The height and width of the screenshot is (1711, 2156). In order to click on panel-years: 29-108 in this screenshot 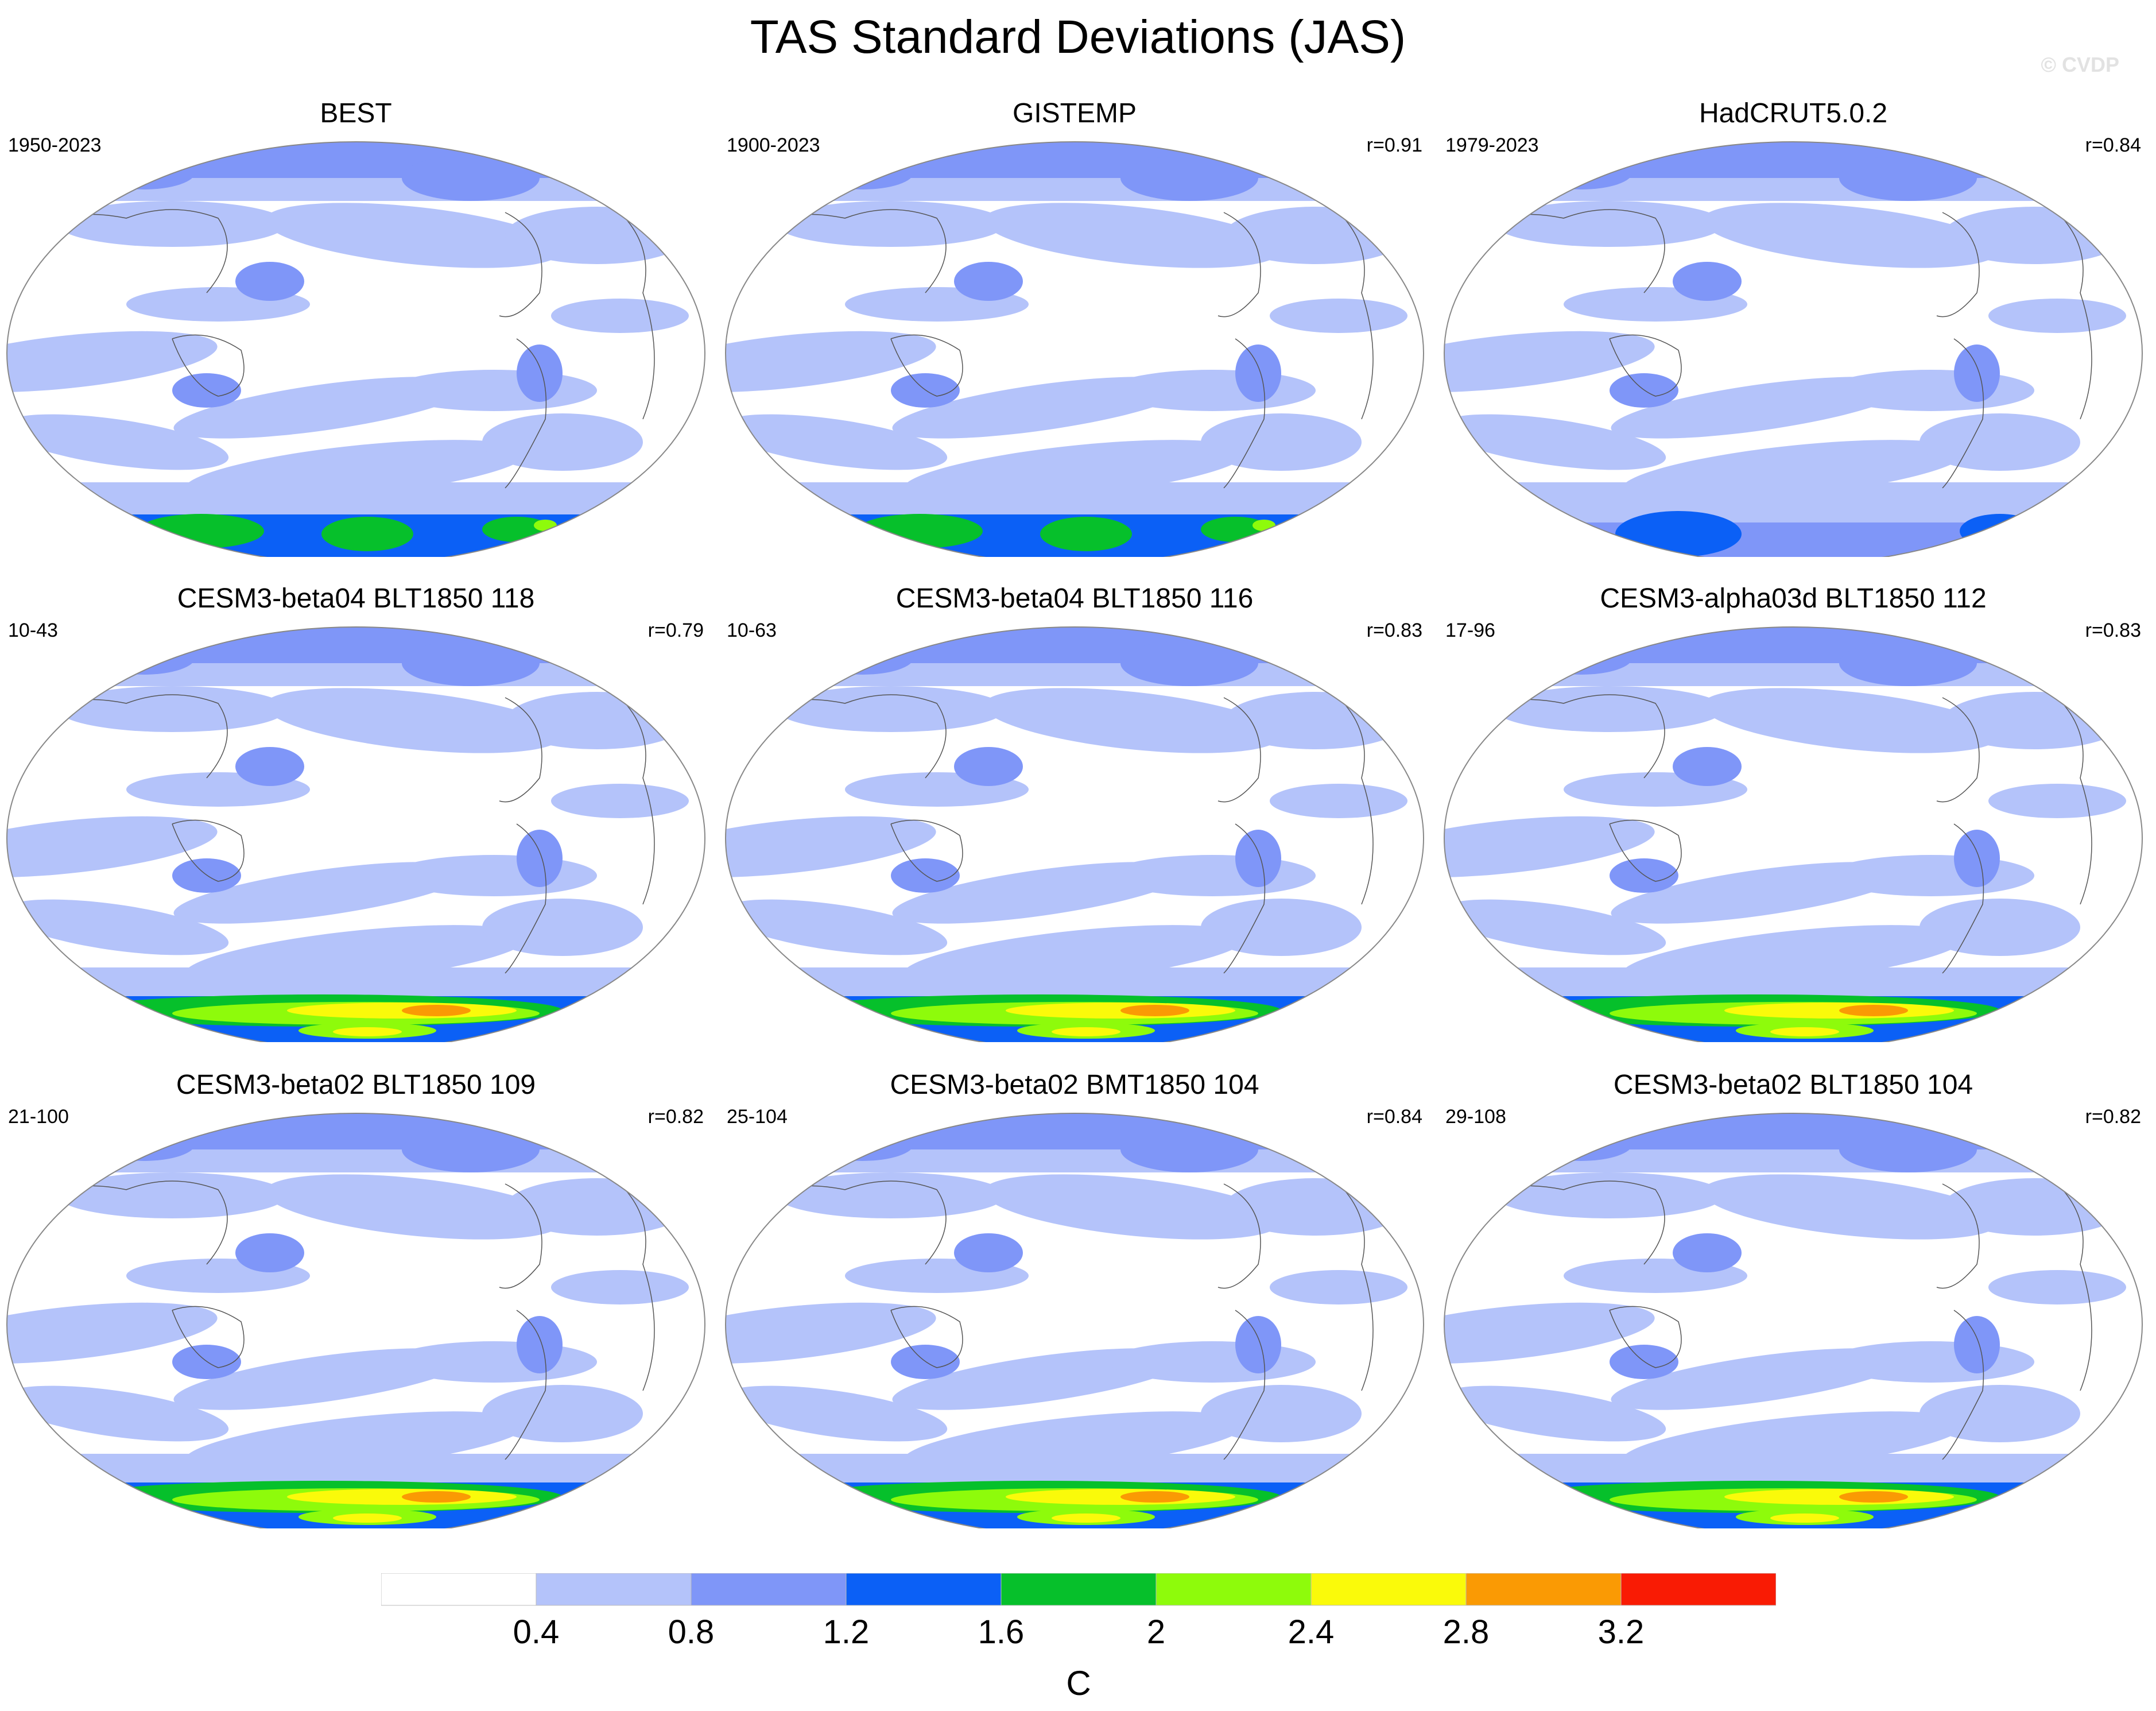, I will do `click(1475, 1117)`.